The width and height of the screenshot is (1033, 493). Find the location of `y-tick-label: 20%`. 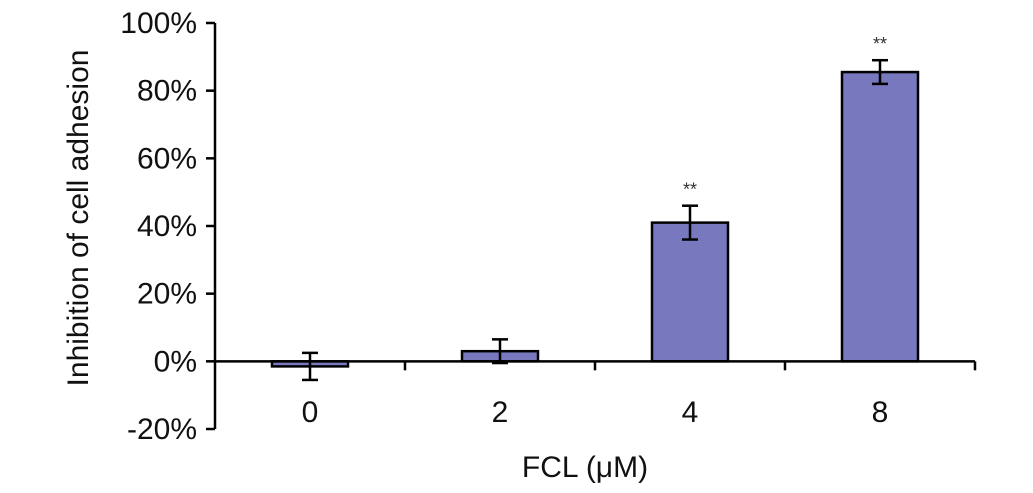

y-tick-label: 20% is located at coordinates (167, 294).